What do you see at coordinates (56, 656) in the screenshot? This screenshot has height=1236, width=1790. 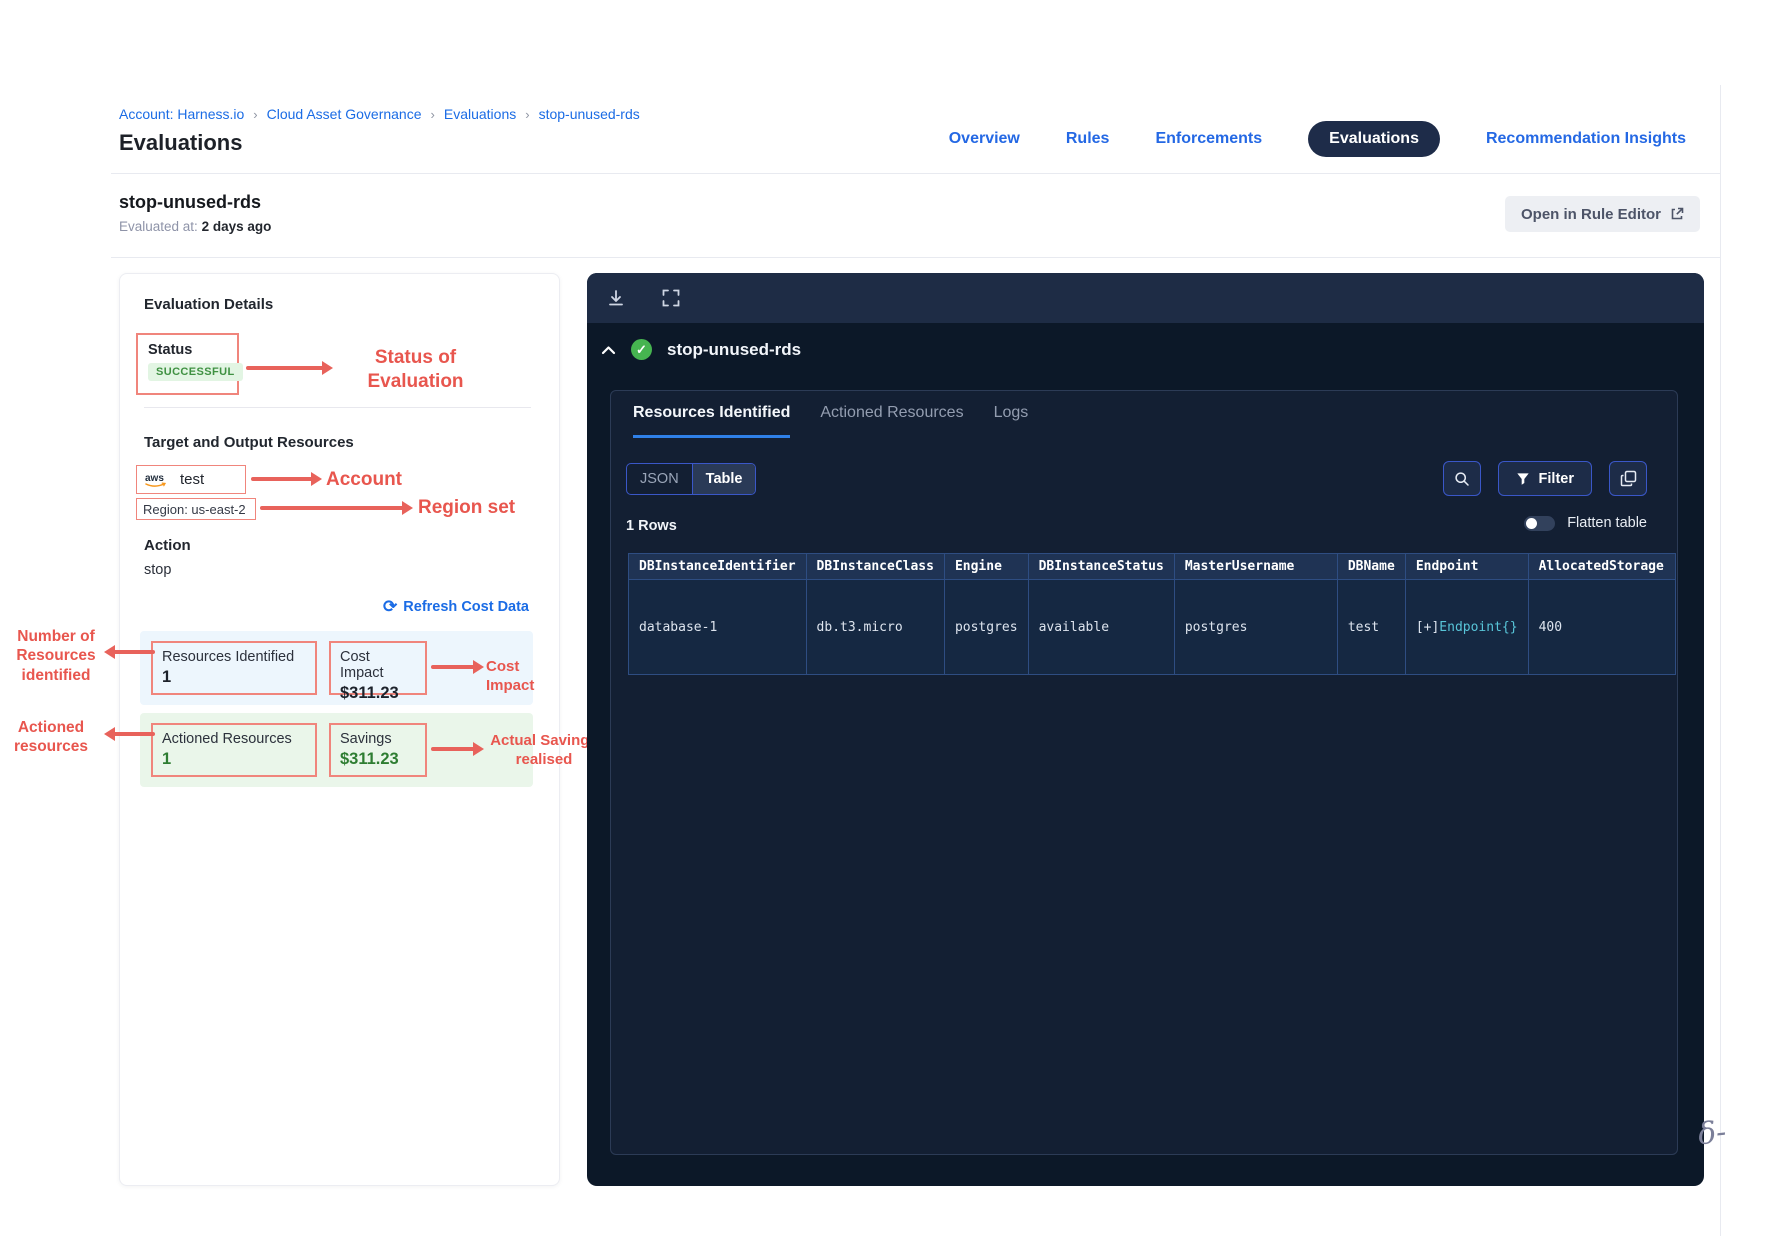 I see `annotation-number-resources: Number of Resources identified` at bounding box center [56, 656].